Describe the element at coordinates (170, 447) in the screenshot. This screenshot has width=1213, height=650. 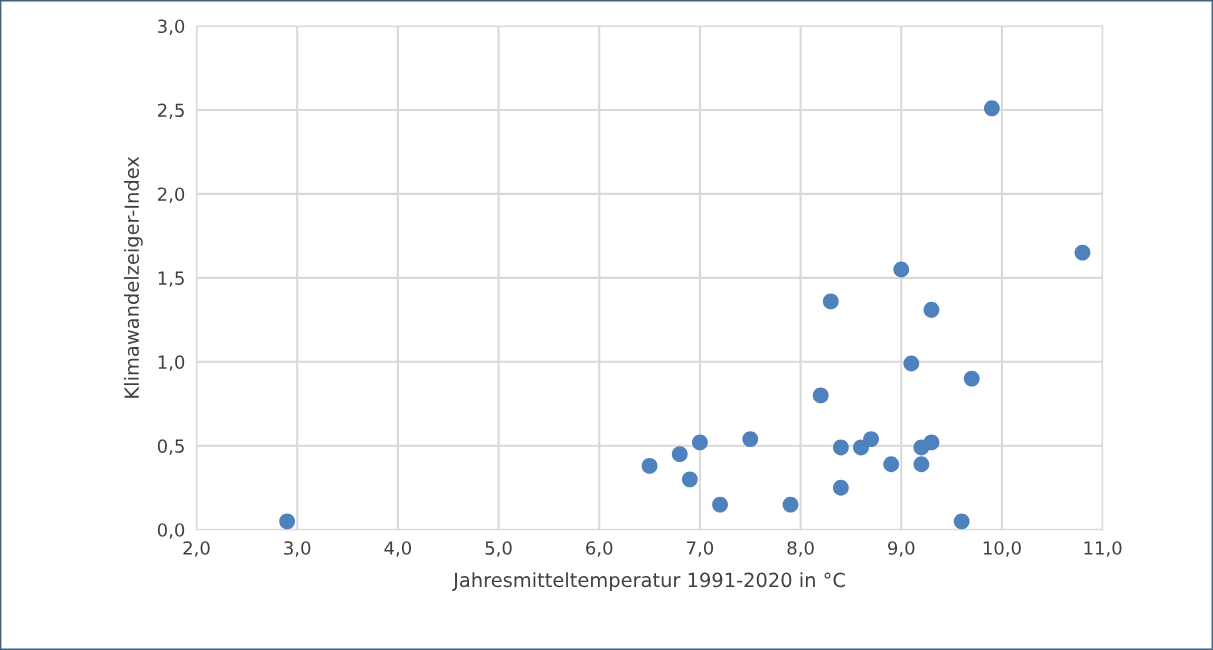
I see `y-tick-label: 0,5` at that location.